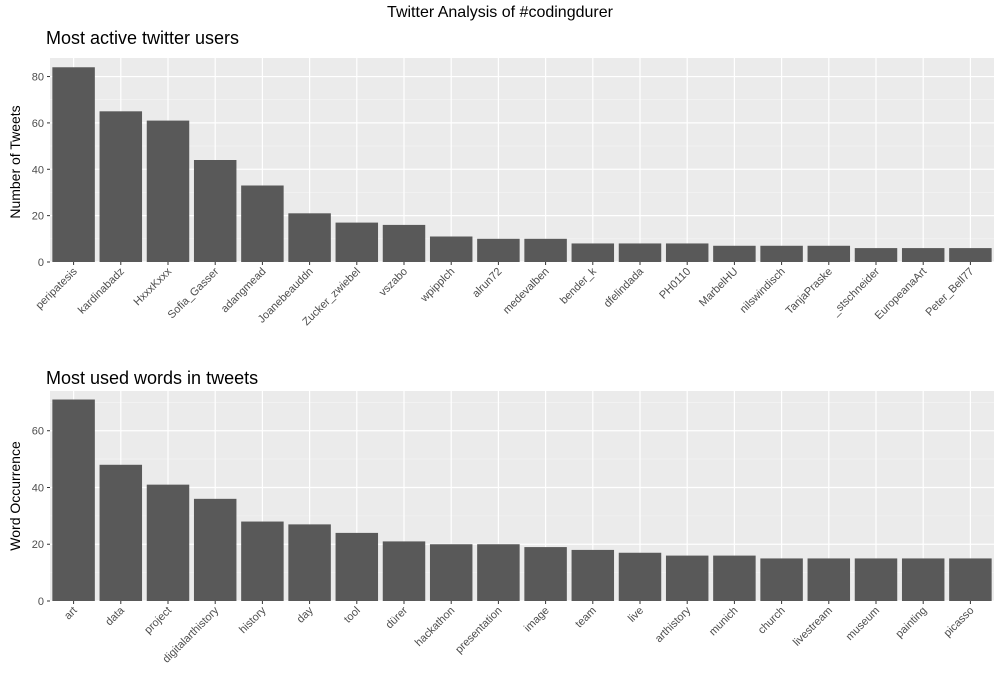 Image resolution: width=1000 pixels, height=700 pixels. Describe the element at coordinates (115, 616) in the screenshot. I see `x-tick-label: data` at that location.